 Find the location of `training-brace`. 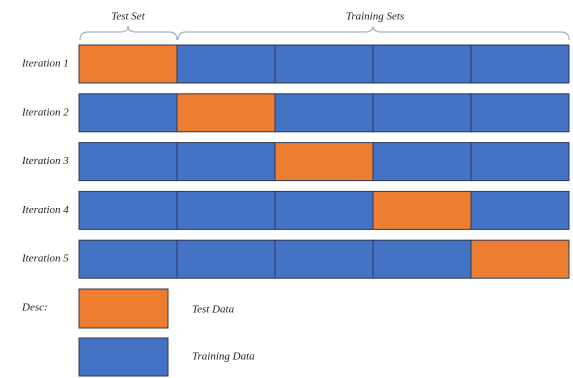

training-brace is located at coordinates (373, 33).